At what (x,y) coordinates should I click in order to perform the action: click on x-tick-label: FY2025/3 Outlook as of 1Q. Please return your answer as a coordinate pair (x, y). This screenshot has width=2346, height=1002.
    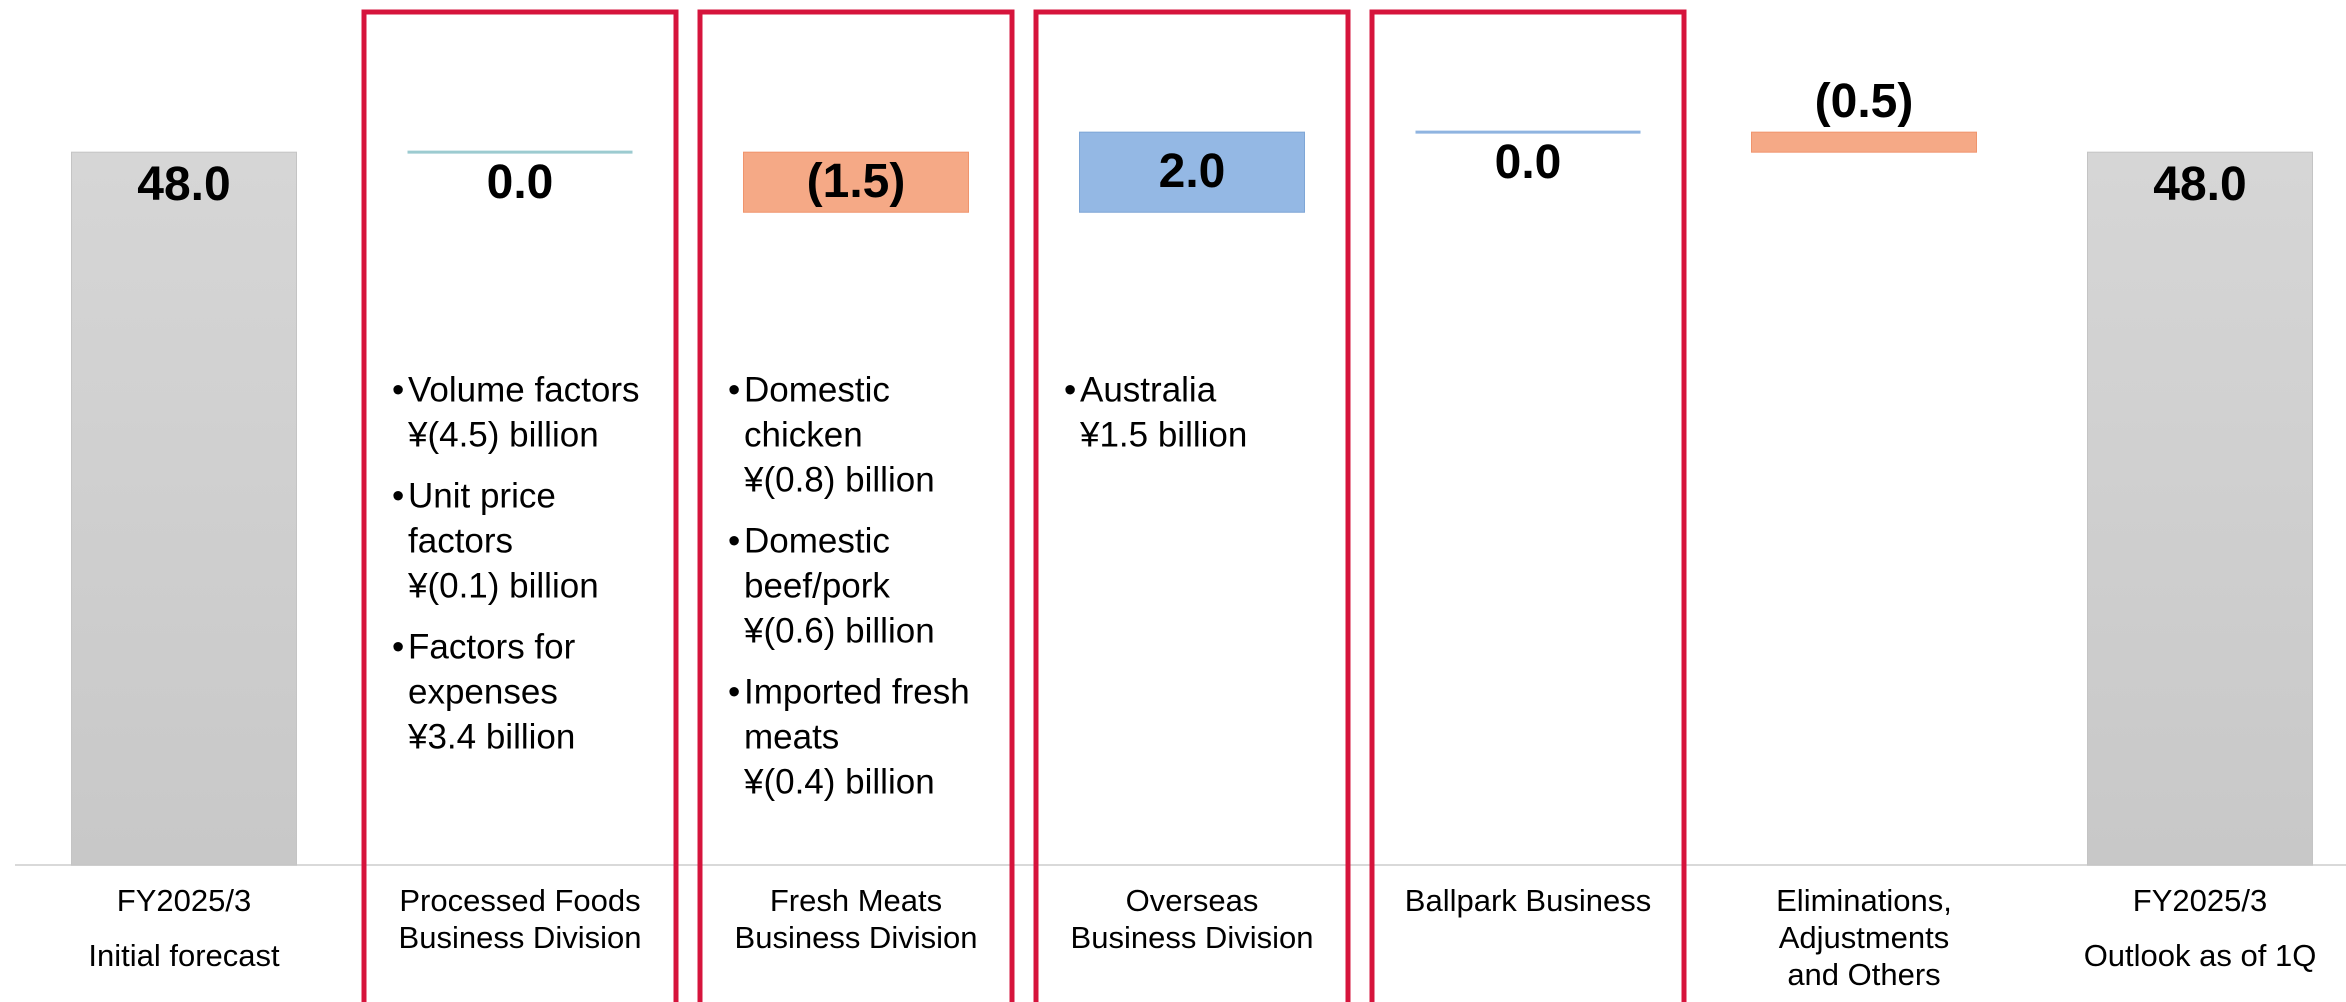
    Looking at the image, I should click on (2200, 928).